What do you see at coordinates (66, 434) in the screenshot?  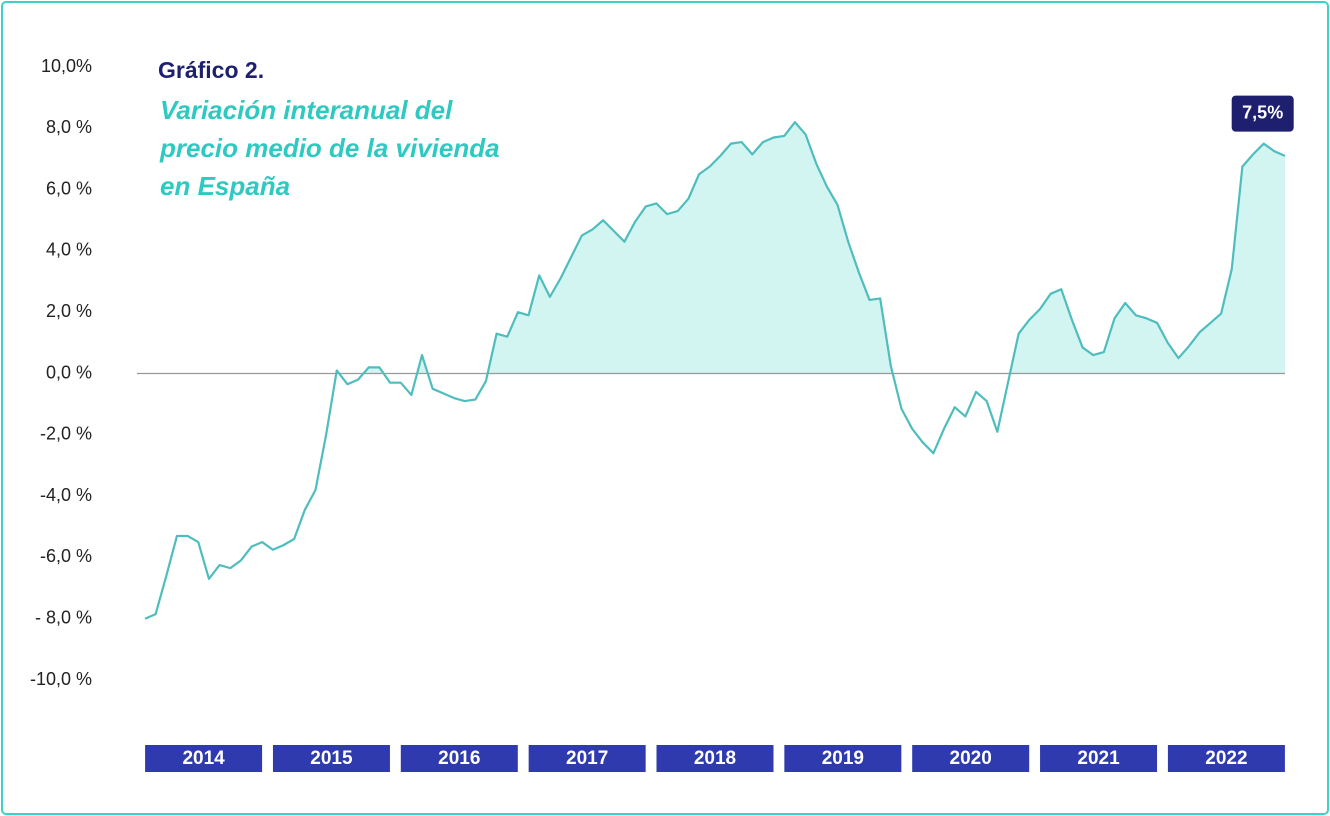 I see `y-tick-label: -2,0 %` at bounding box center [66, 434].